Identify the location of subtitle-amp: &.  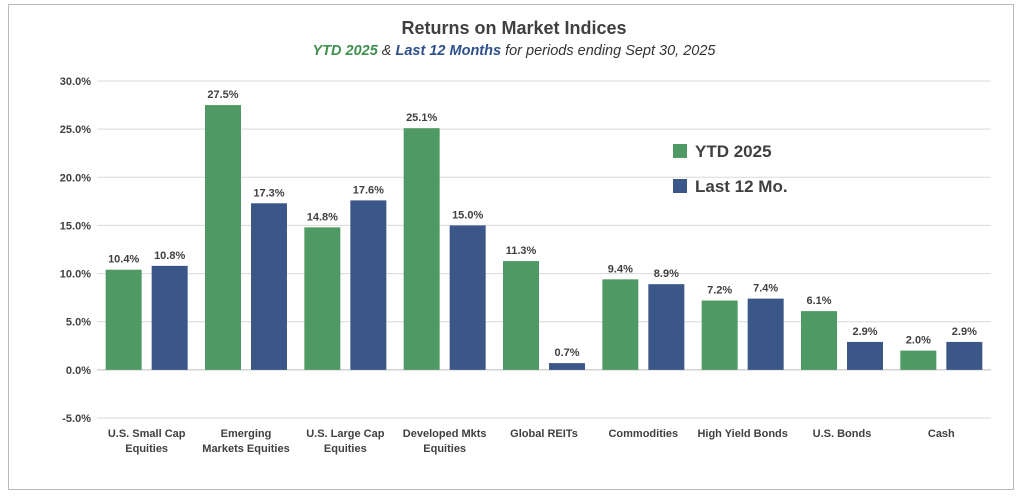
(387, 51).